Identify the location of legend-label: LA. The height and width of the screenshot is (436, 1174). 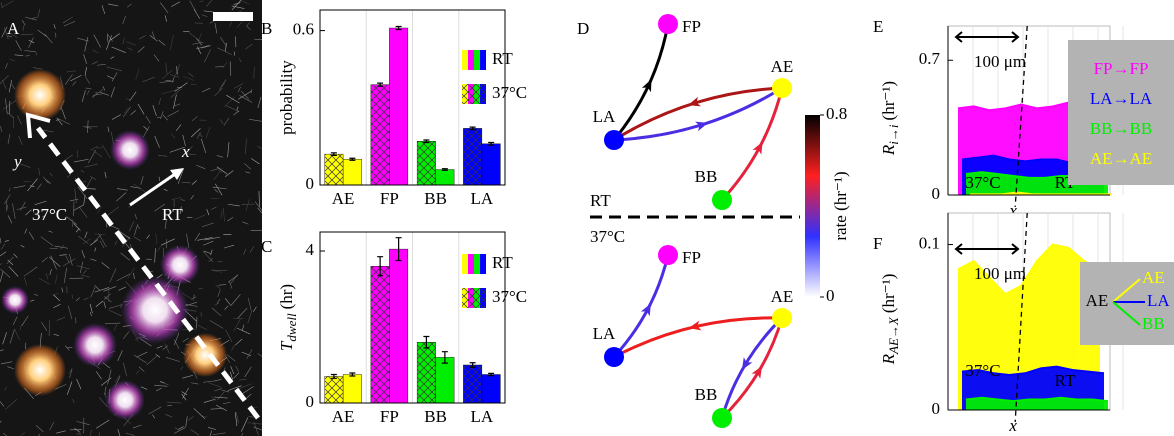
(1158, 300).